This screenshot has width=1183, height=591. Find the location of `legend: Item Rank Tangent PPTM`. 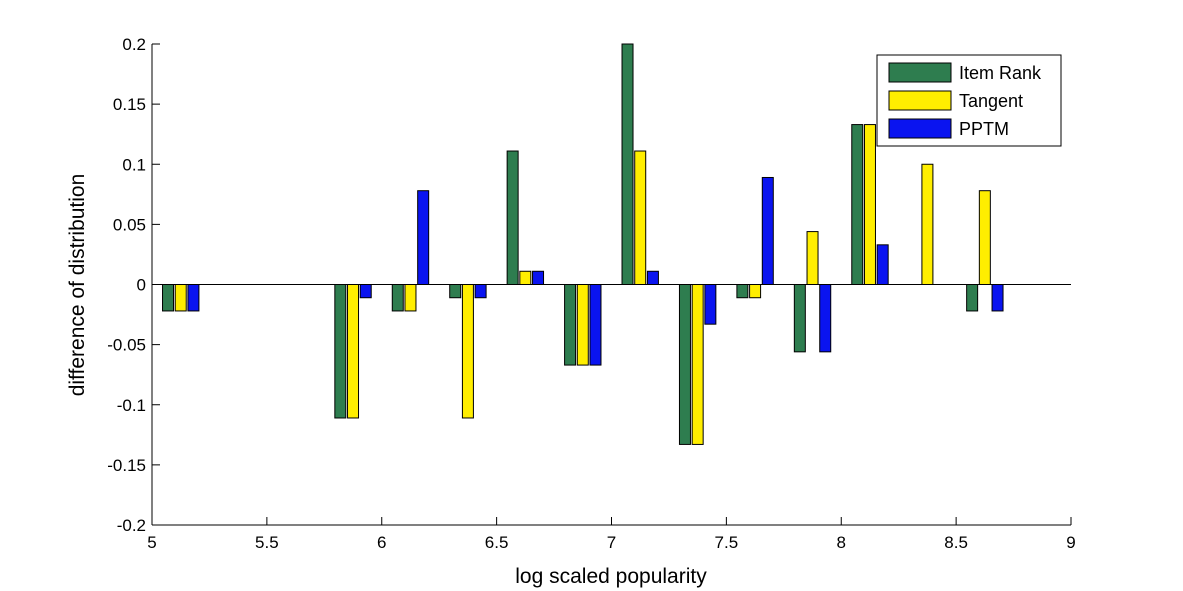

legend: Item Rank Tangent PPTM is located at coordinates (969, 100).